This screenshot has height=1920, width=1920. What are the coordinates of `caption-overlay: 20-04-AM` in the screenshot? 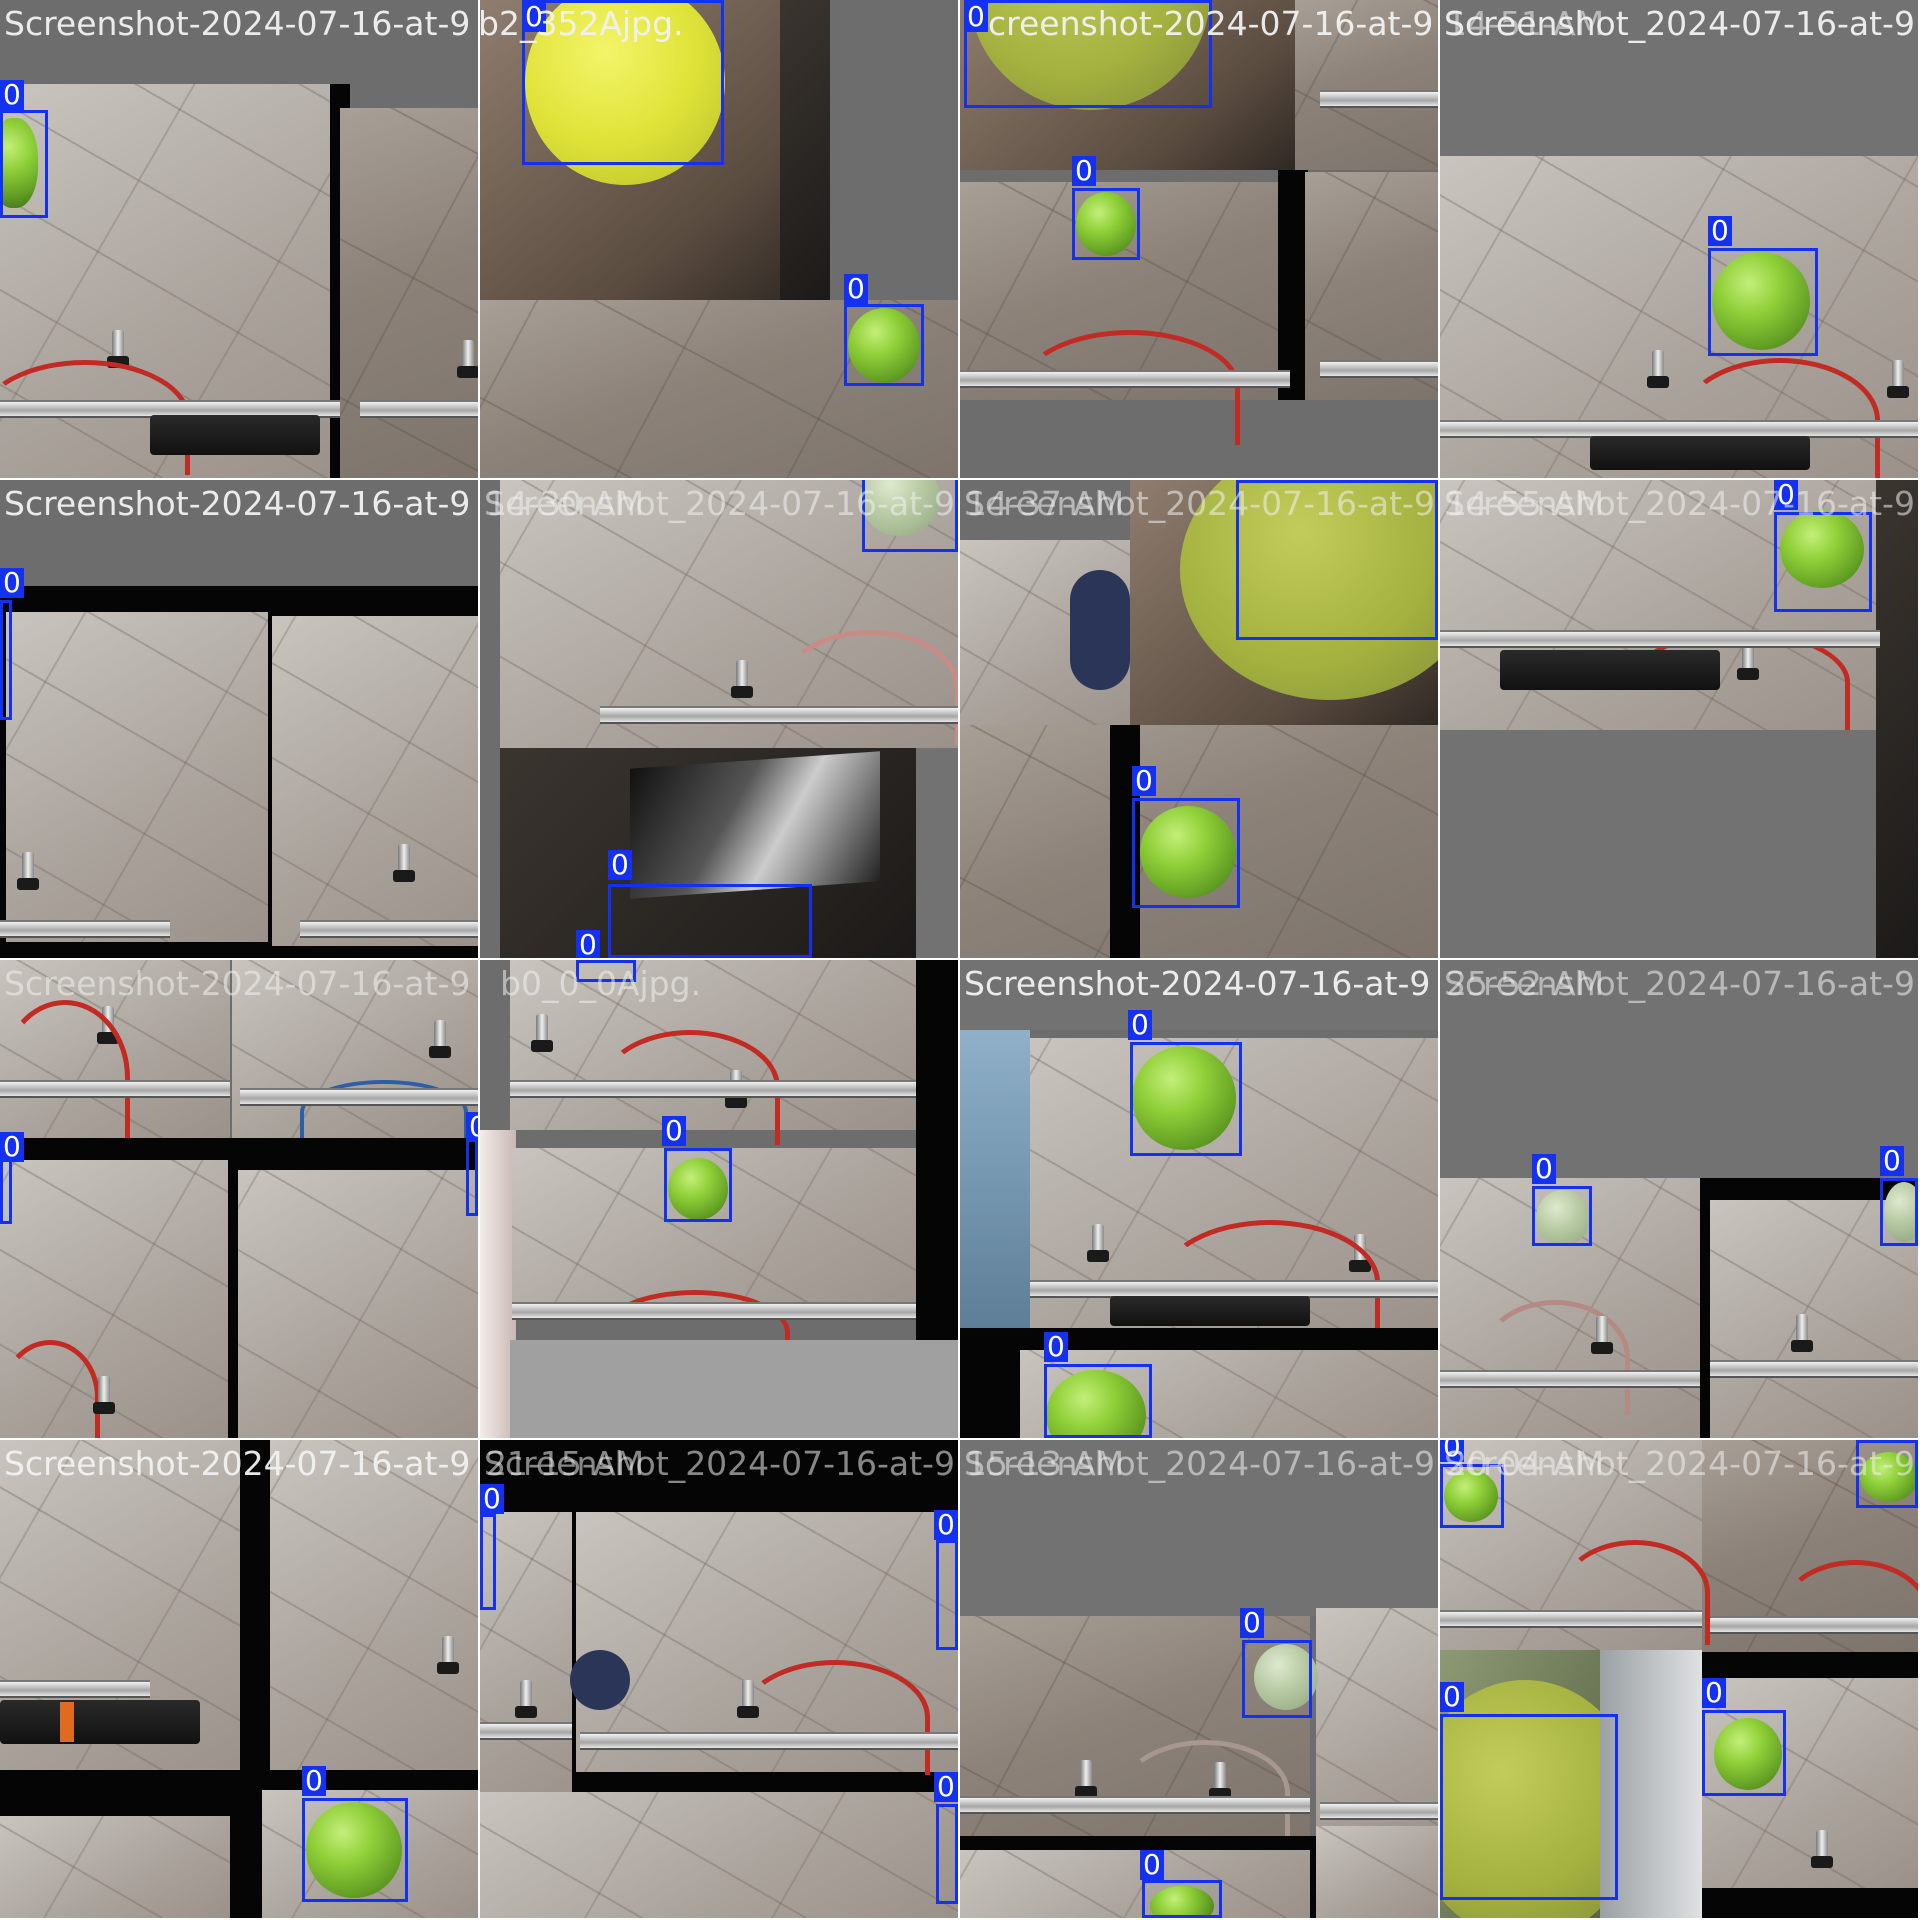 It's located at (1525, 1463).